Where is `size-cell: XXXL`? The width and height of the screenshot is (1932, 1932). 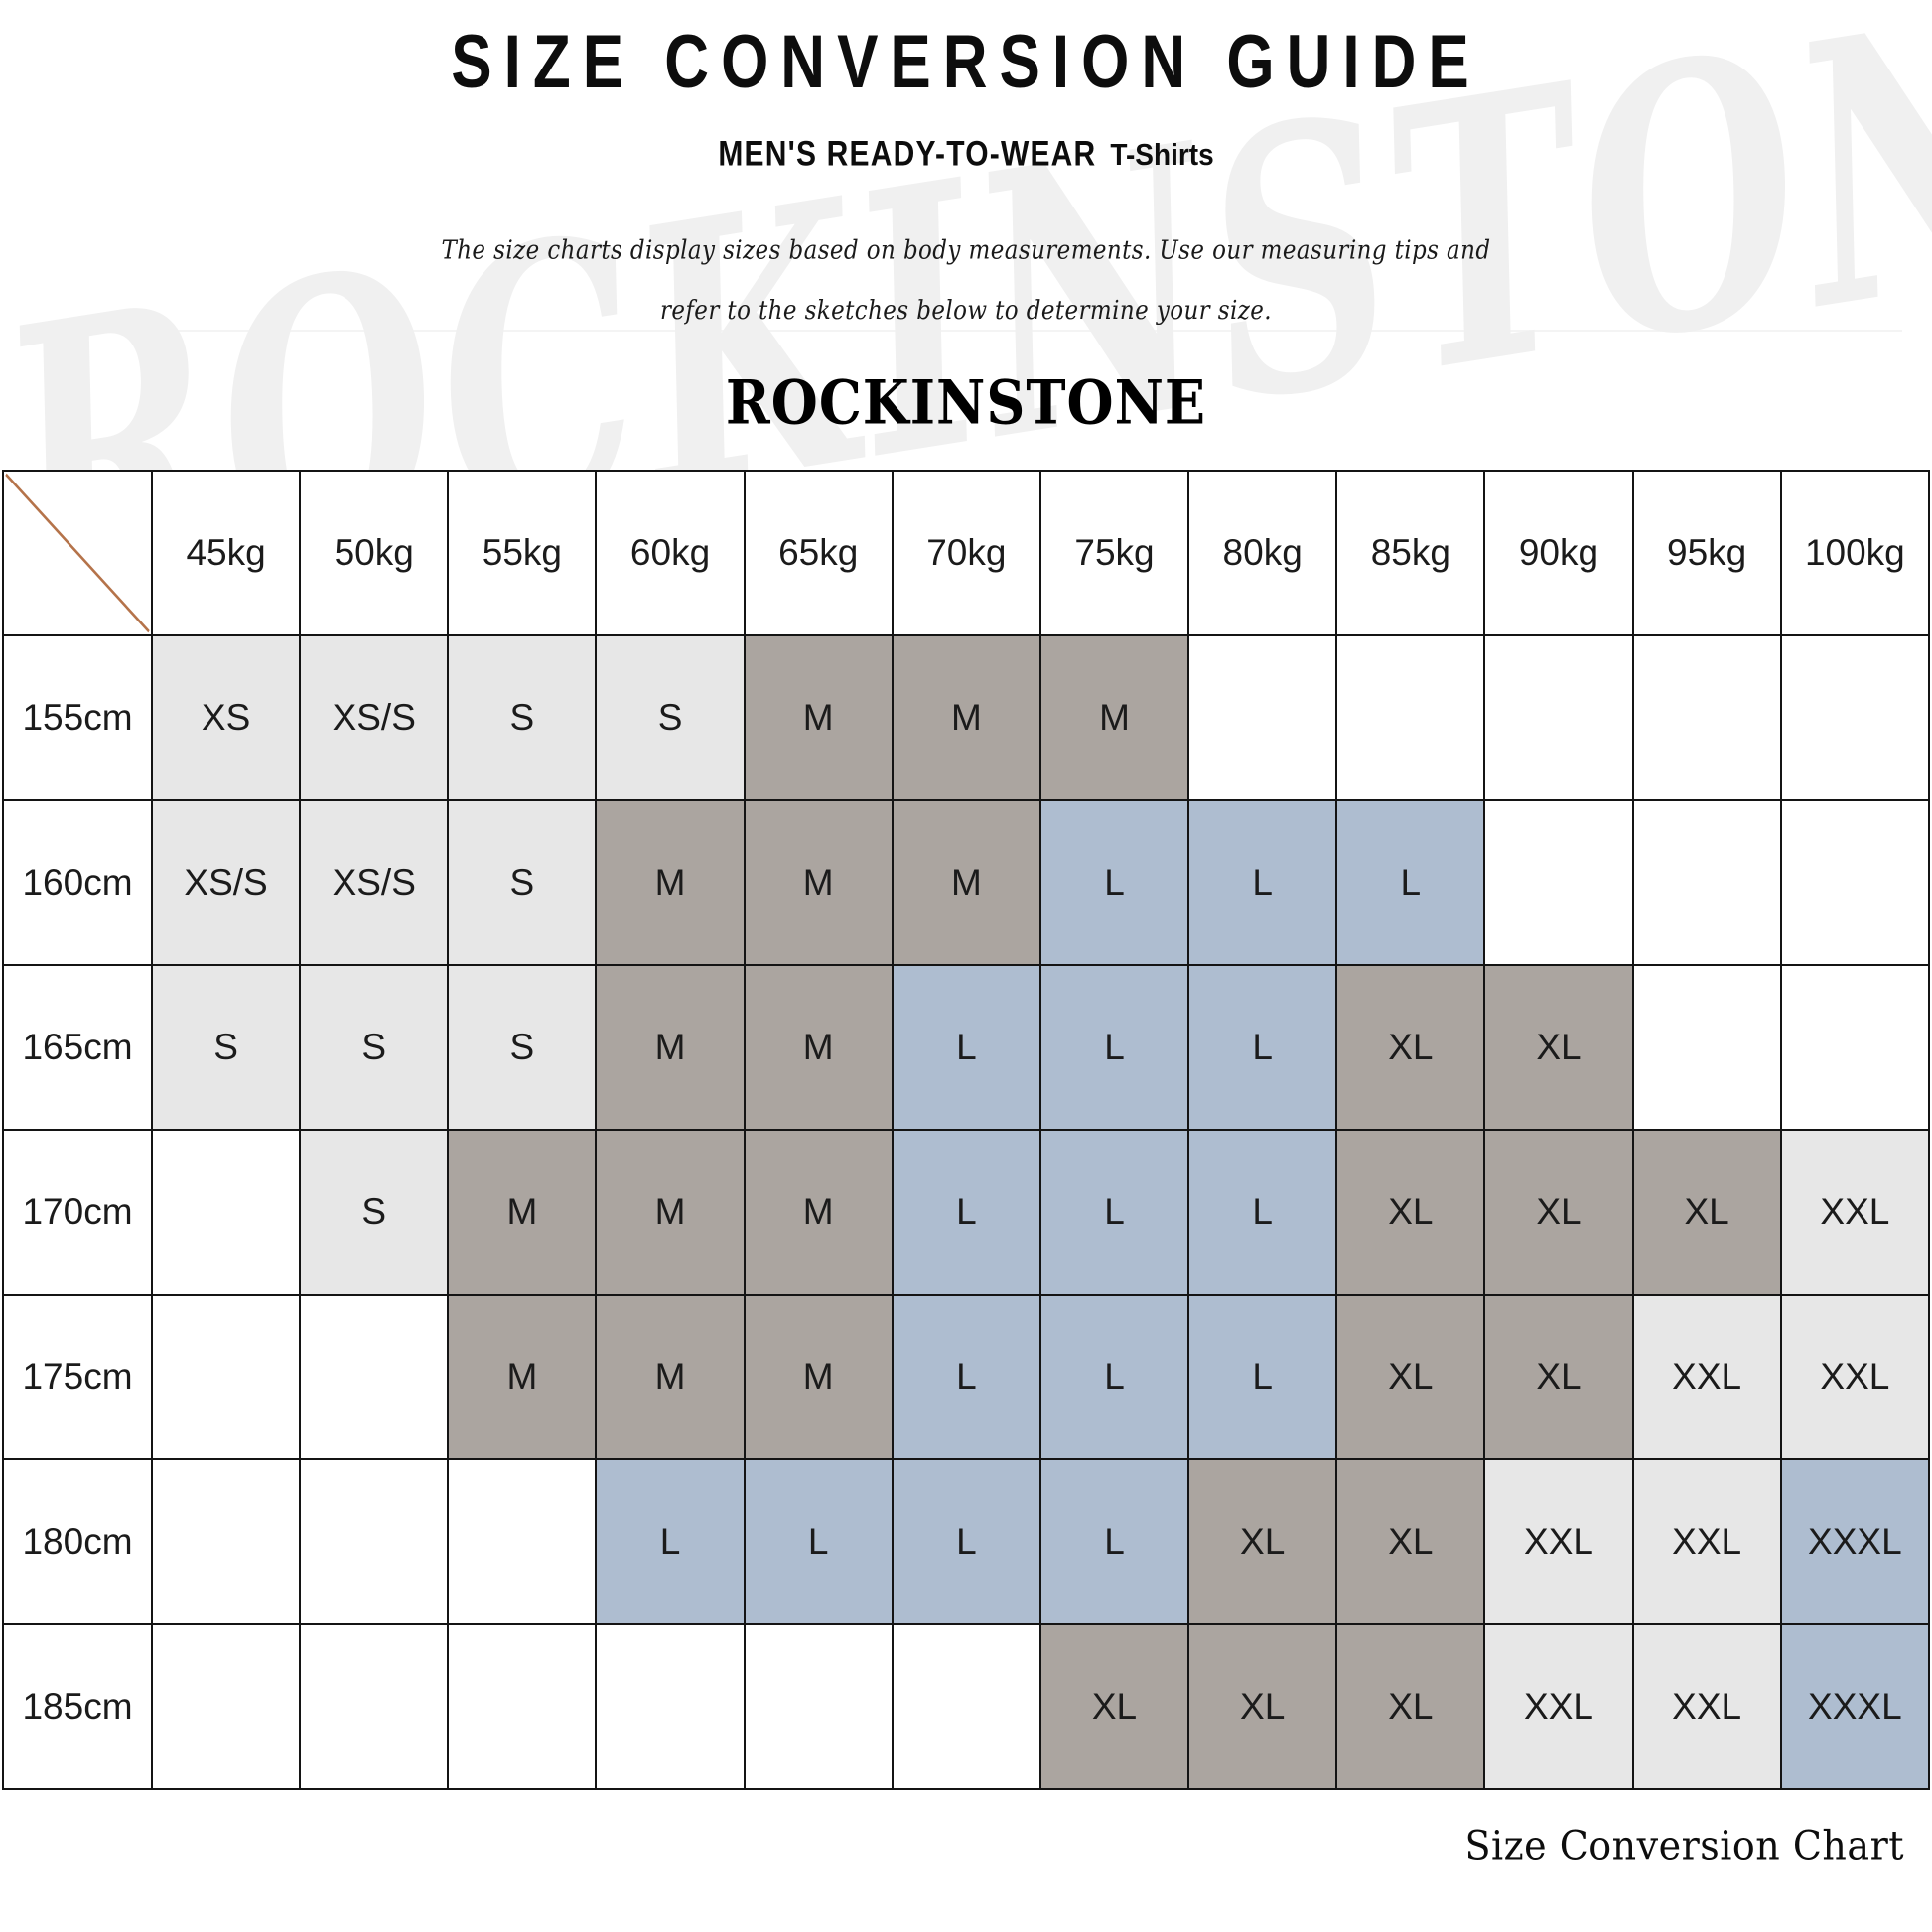 size-cell: XXXL is located at coordinates (1855, 1542).